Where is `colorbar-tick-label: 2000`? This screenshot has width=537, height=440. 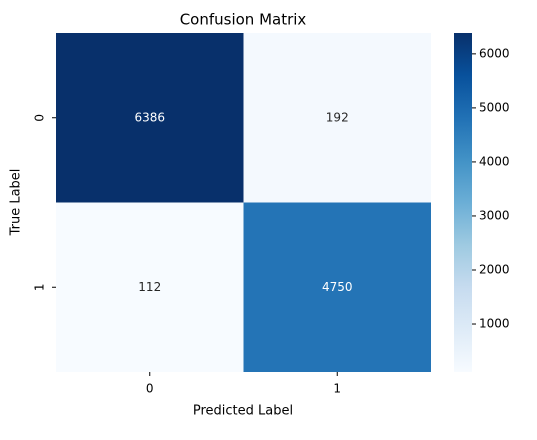 colorbar-tick-label: 2000 is located at coordinates (494, 269).